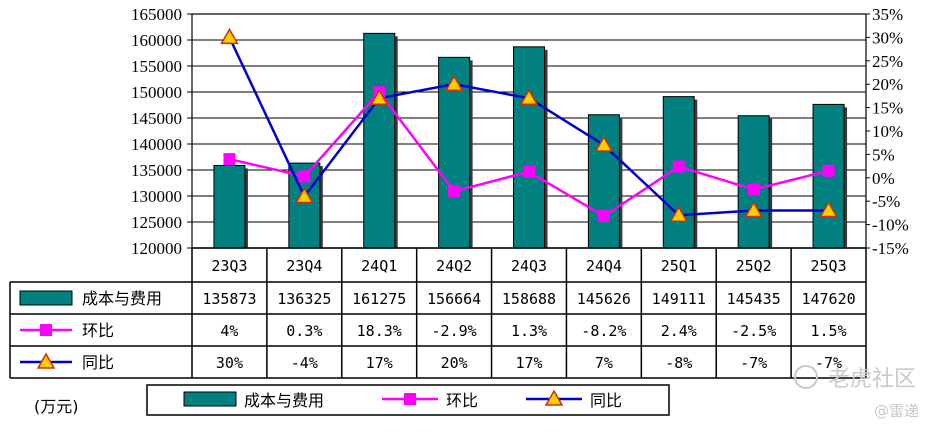 This screenshot has height=432, width=942. What do you see at coordinates (883, 154) in the screenshot?
I see `y-right-tick: 5%` at bounding box center [883, 154].